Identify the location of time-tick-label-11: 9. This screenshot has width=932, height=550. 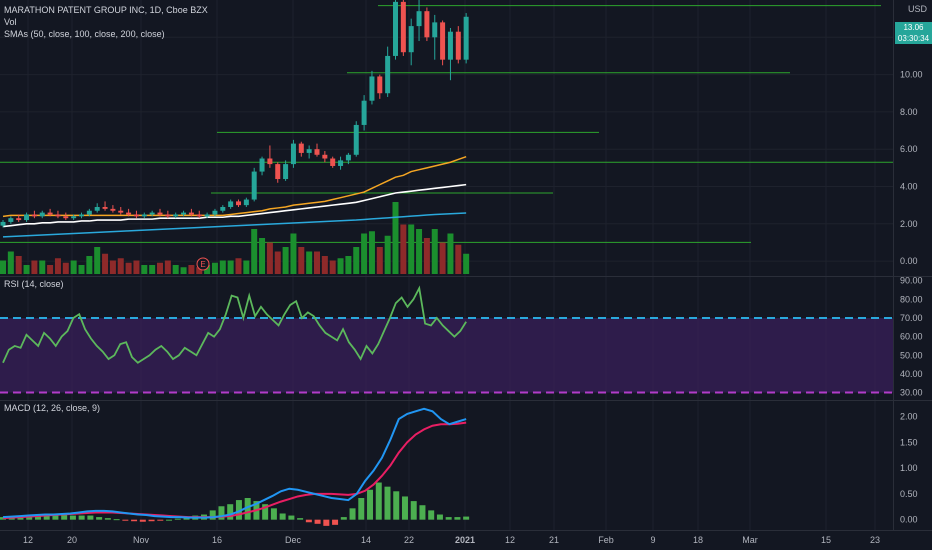
(652, 540).